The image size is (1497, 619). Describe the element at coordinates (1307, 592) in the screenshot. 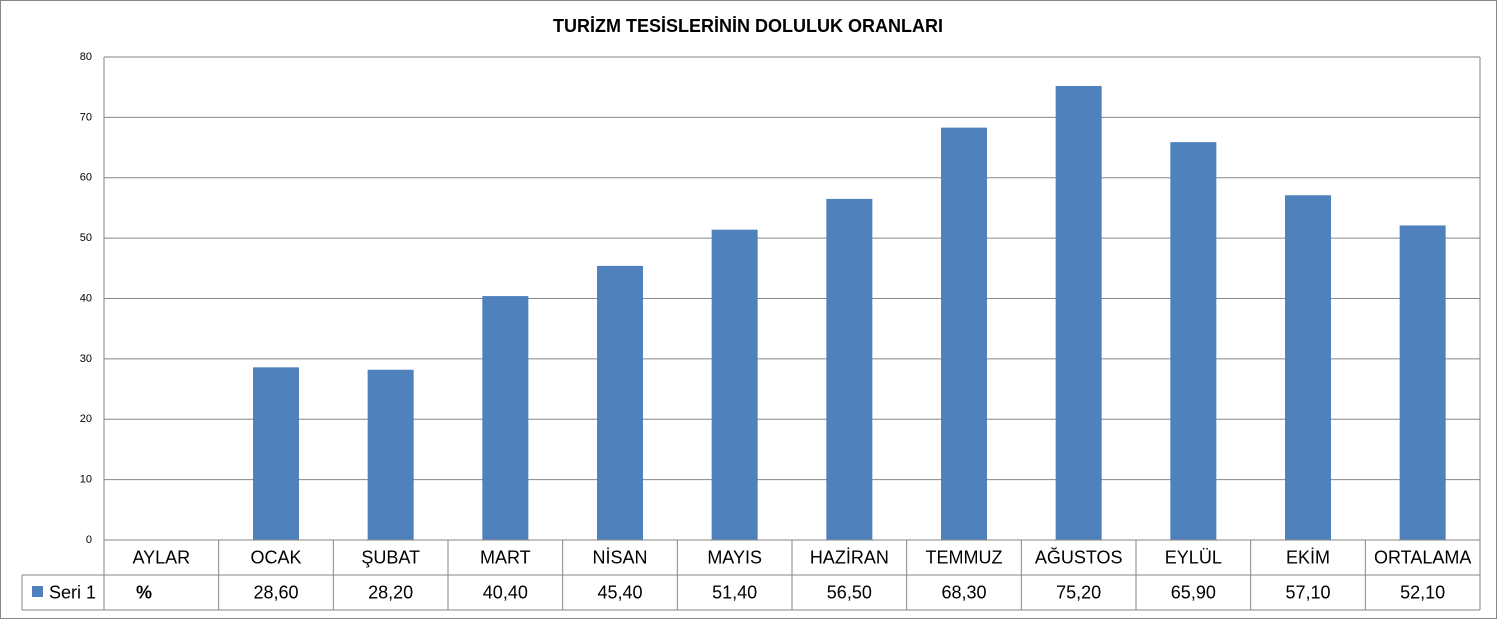

I see `table-value: 57,10` at that location.